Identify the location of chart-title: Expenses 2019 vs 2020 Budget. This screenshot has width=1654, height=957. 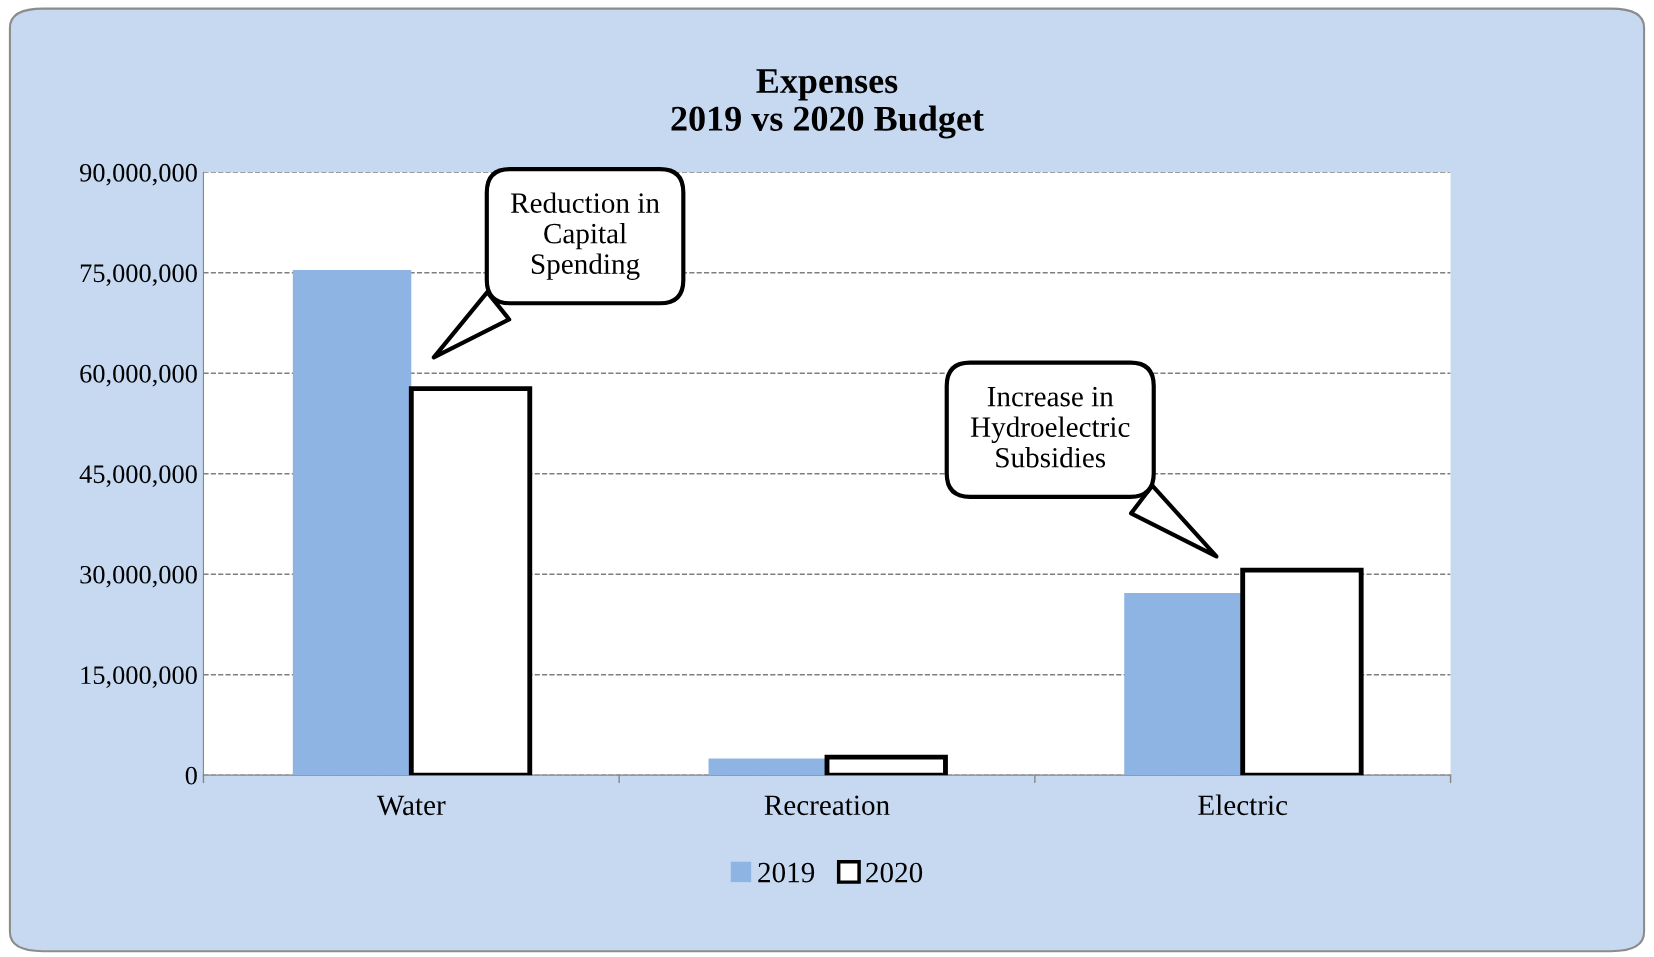
(827, 104).